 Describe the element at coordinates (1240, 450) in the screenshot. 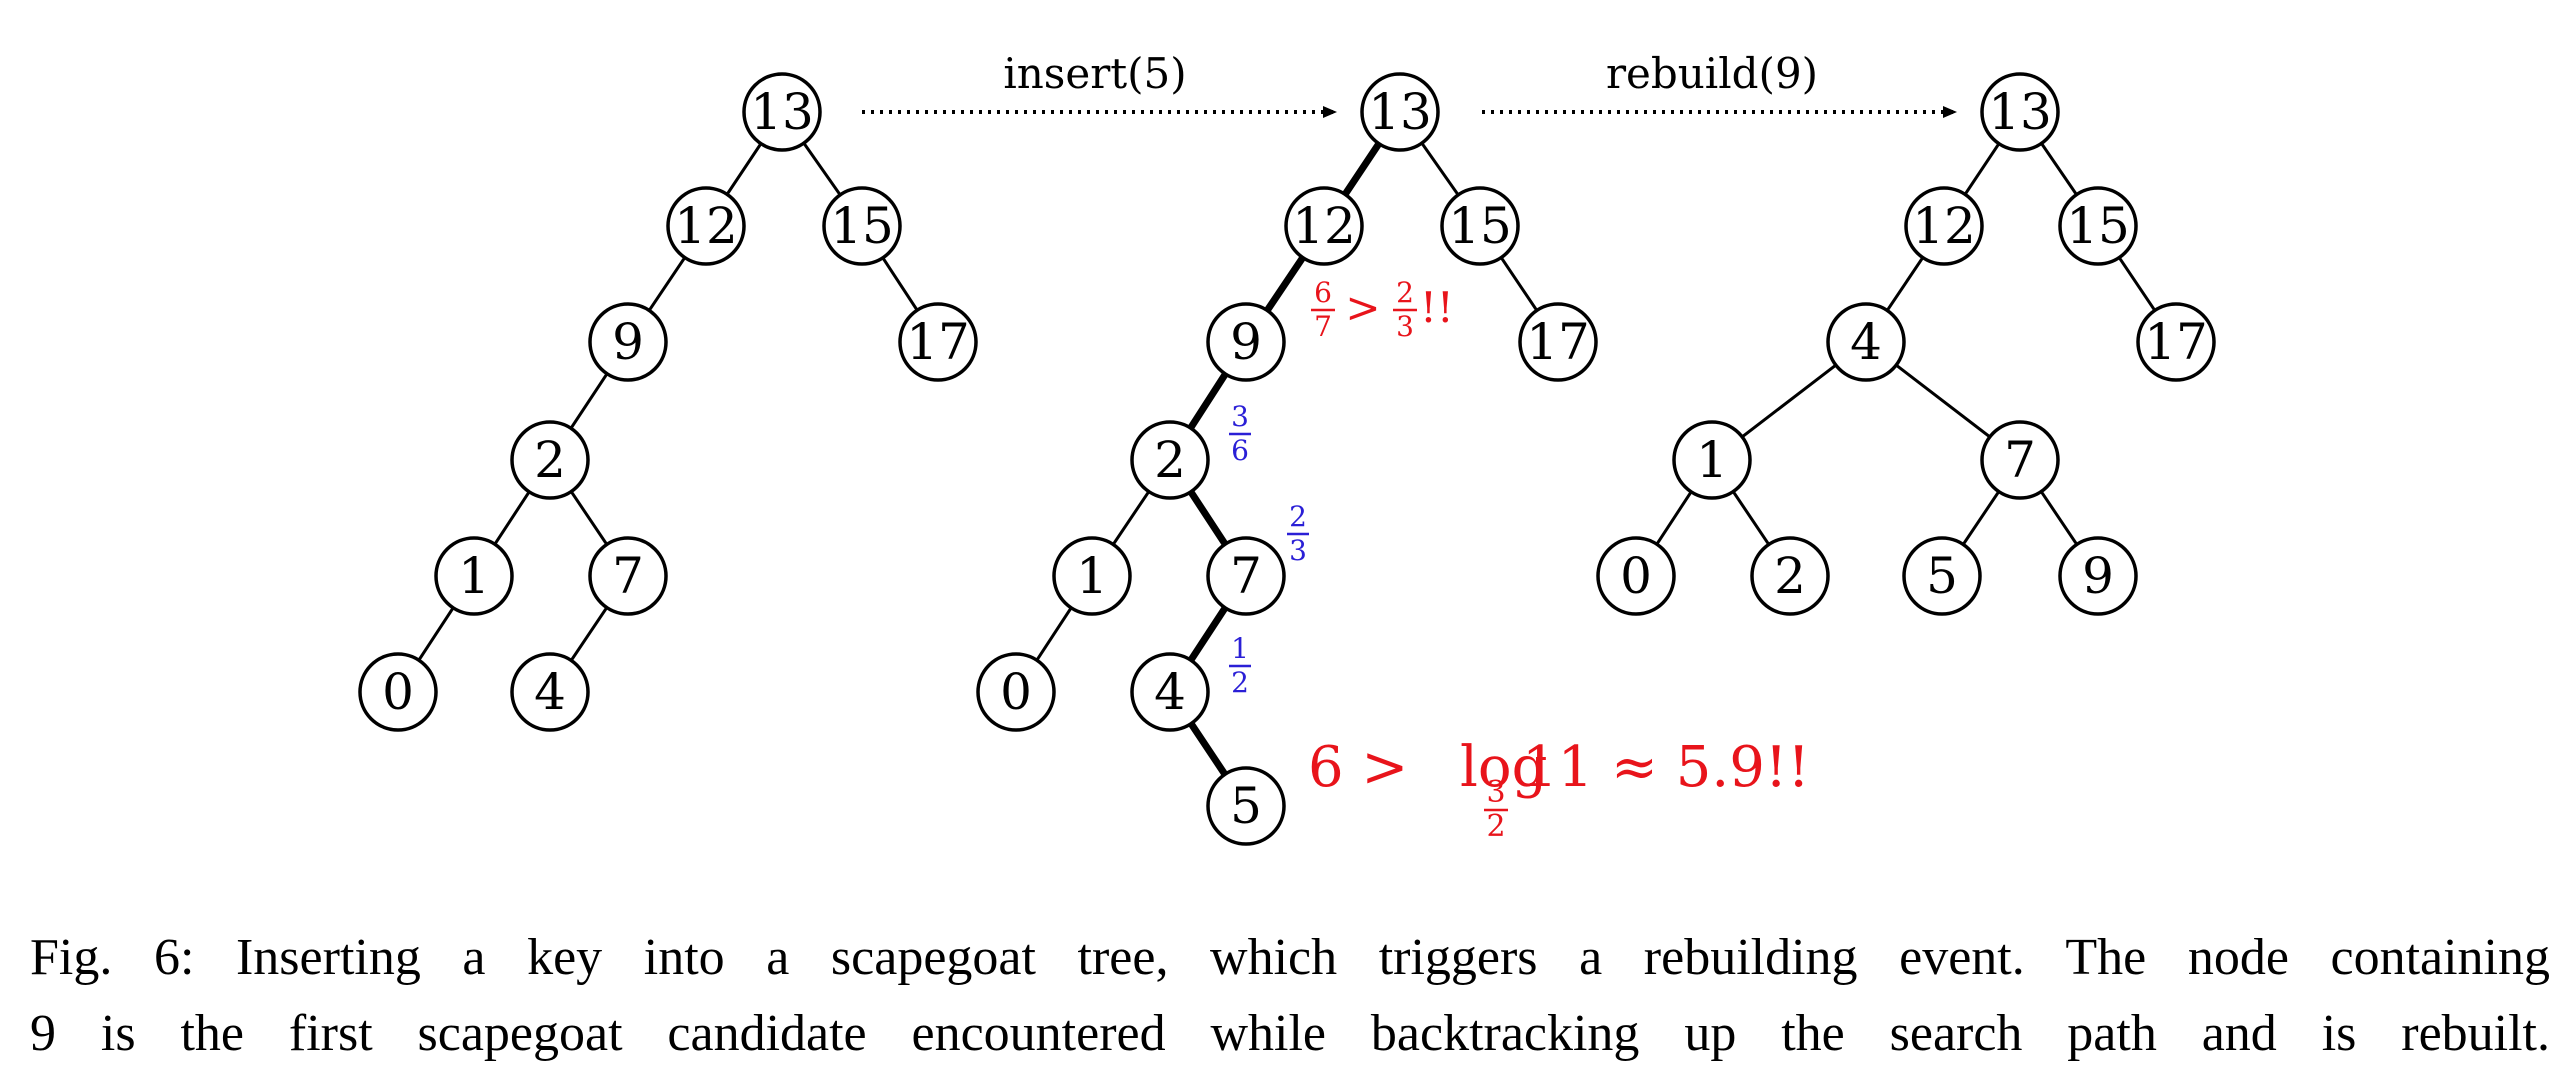

I see `ratio-denominator: 6` at that location.